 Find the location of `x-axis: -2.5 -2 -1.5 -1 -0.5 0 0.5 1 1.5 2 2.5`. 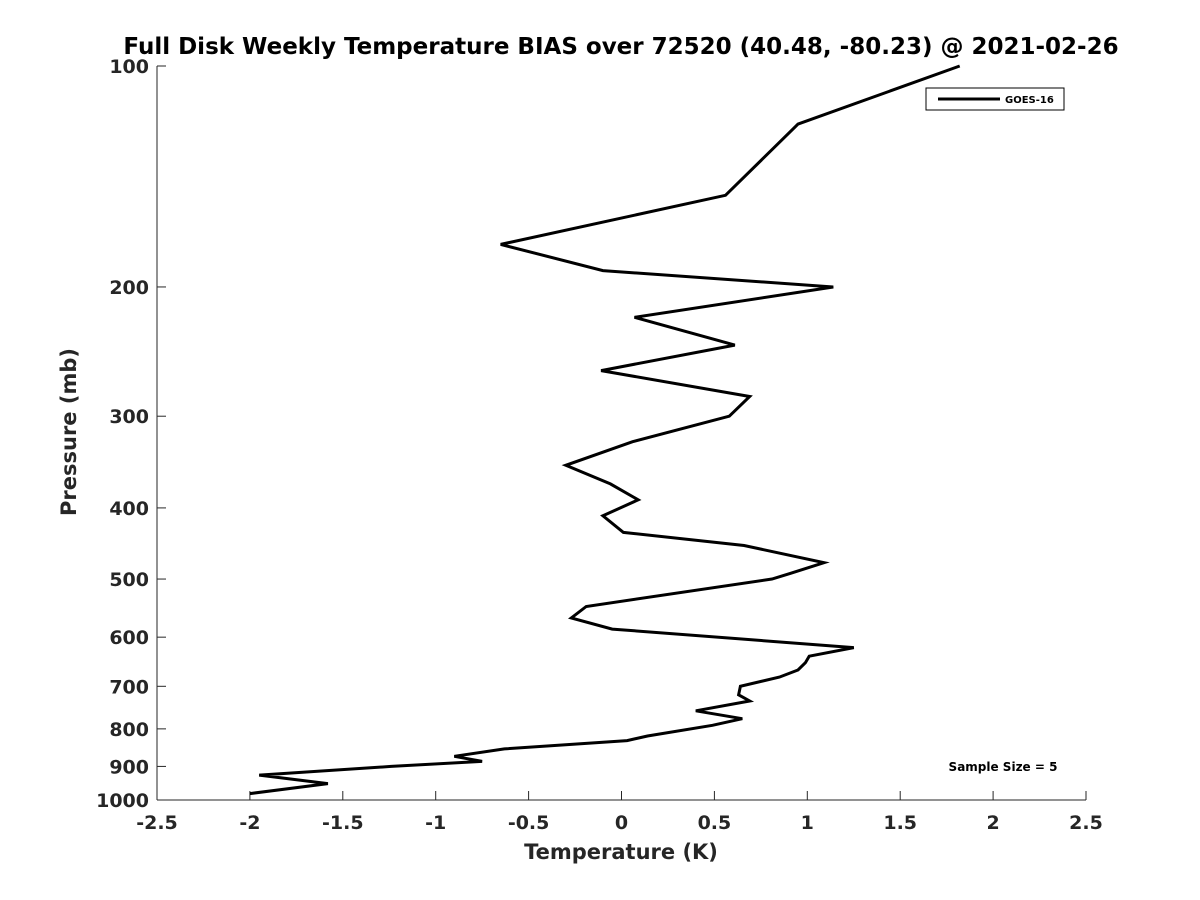

x-axis: -2.5 -2 -1.5 -1 -0.5 0 0.5 1 1.5 2 2.5 is located at coordinates (619, 812).